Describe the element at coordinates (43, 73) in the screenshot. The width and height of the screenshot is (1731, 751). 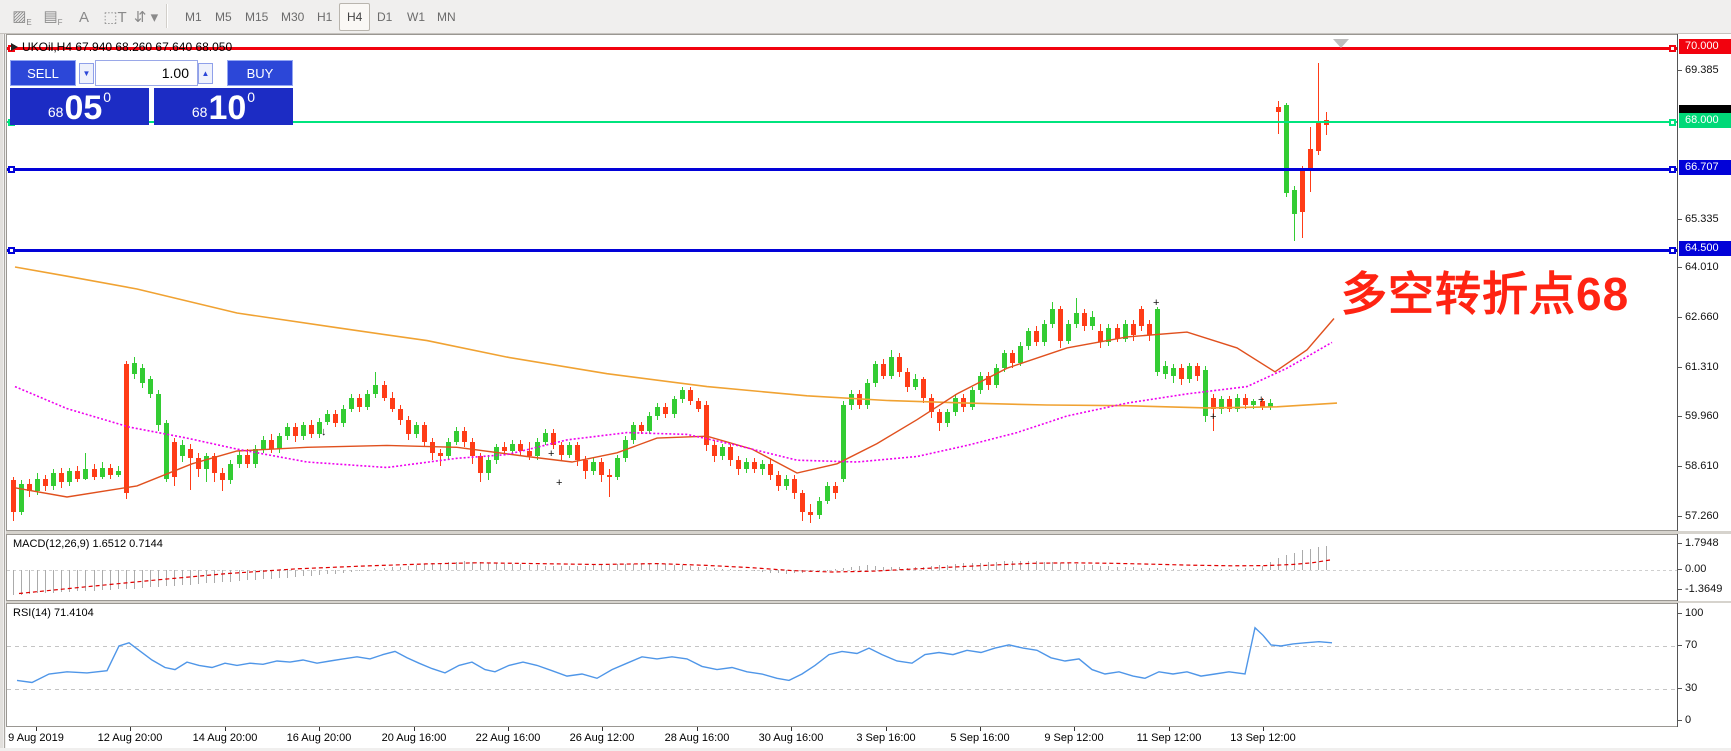
I see `sell-button: SELL` at that location.